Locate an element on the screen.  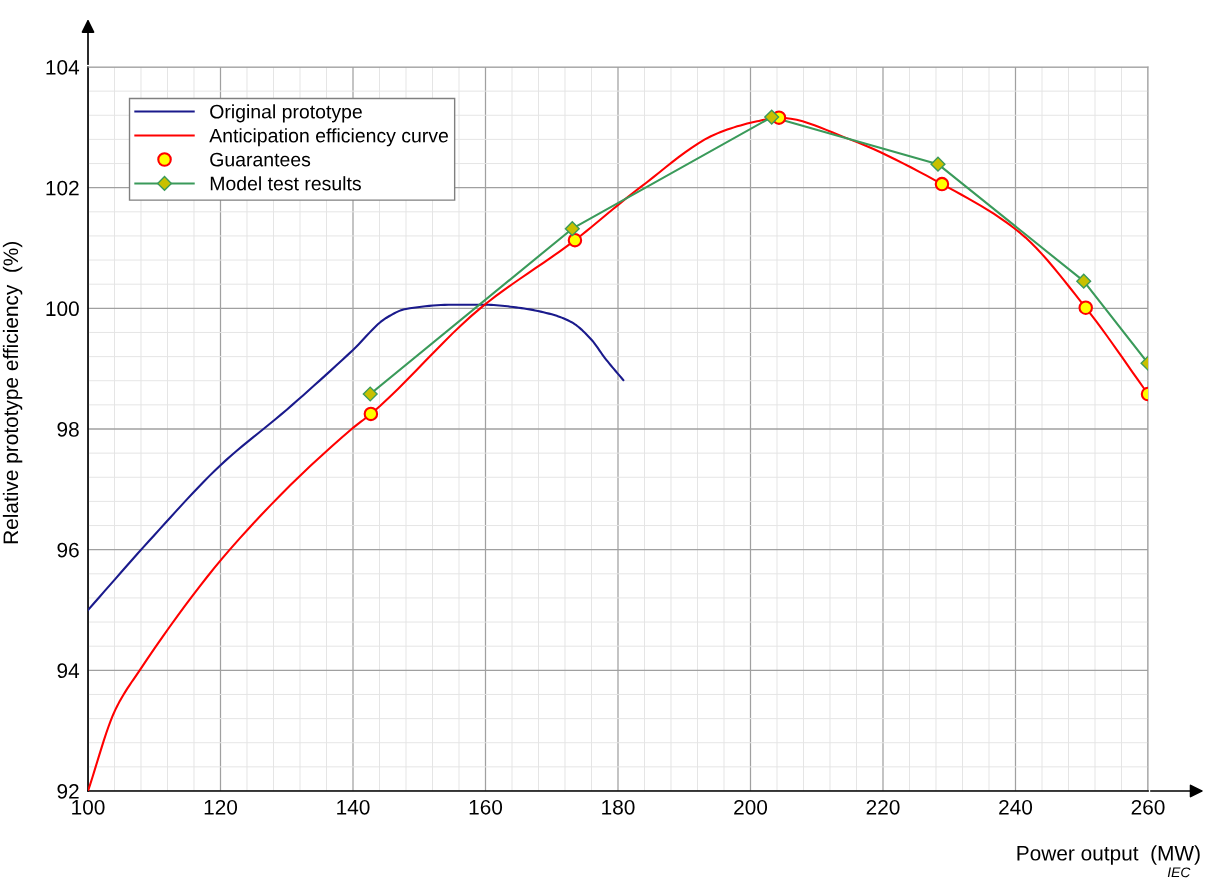
y-tick-label: 100 is located at coordinates (62, 309).